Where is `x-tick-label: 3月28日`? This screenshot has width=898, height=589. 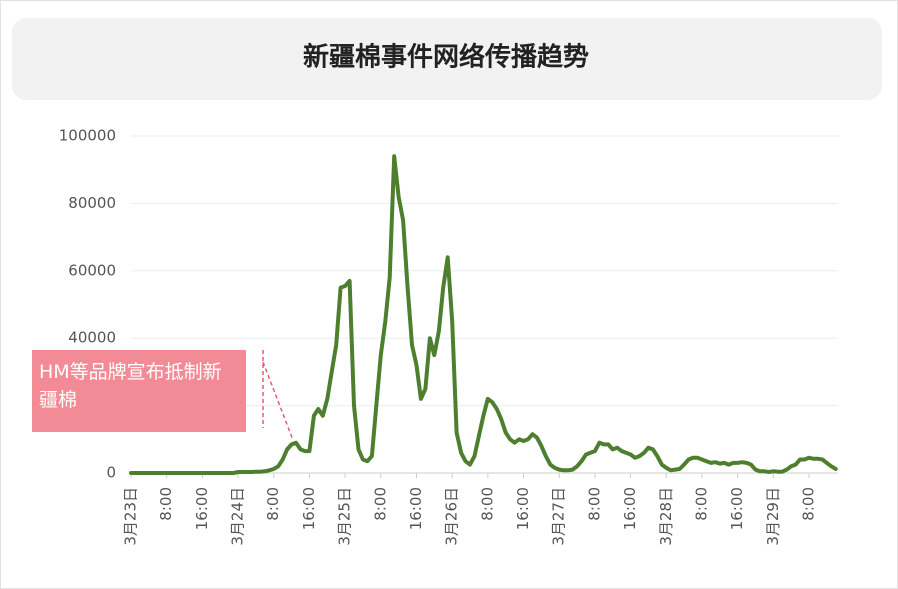 x-tick-label: 3月28日 is located at coordinates (666, 516).